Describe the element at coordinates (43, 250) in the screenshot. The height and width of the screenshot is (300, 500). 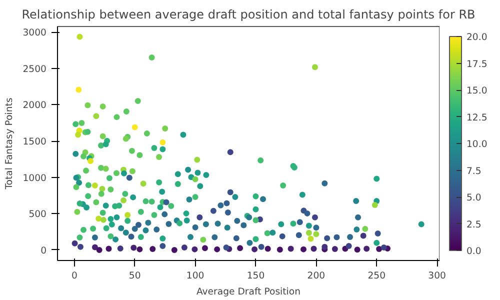
I see `y-tick-label: 0` at that location.